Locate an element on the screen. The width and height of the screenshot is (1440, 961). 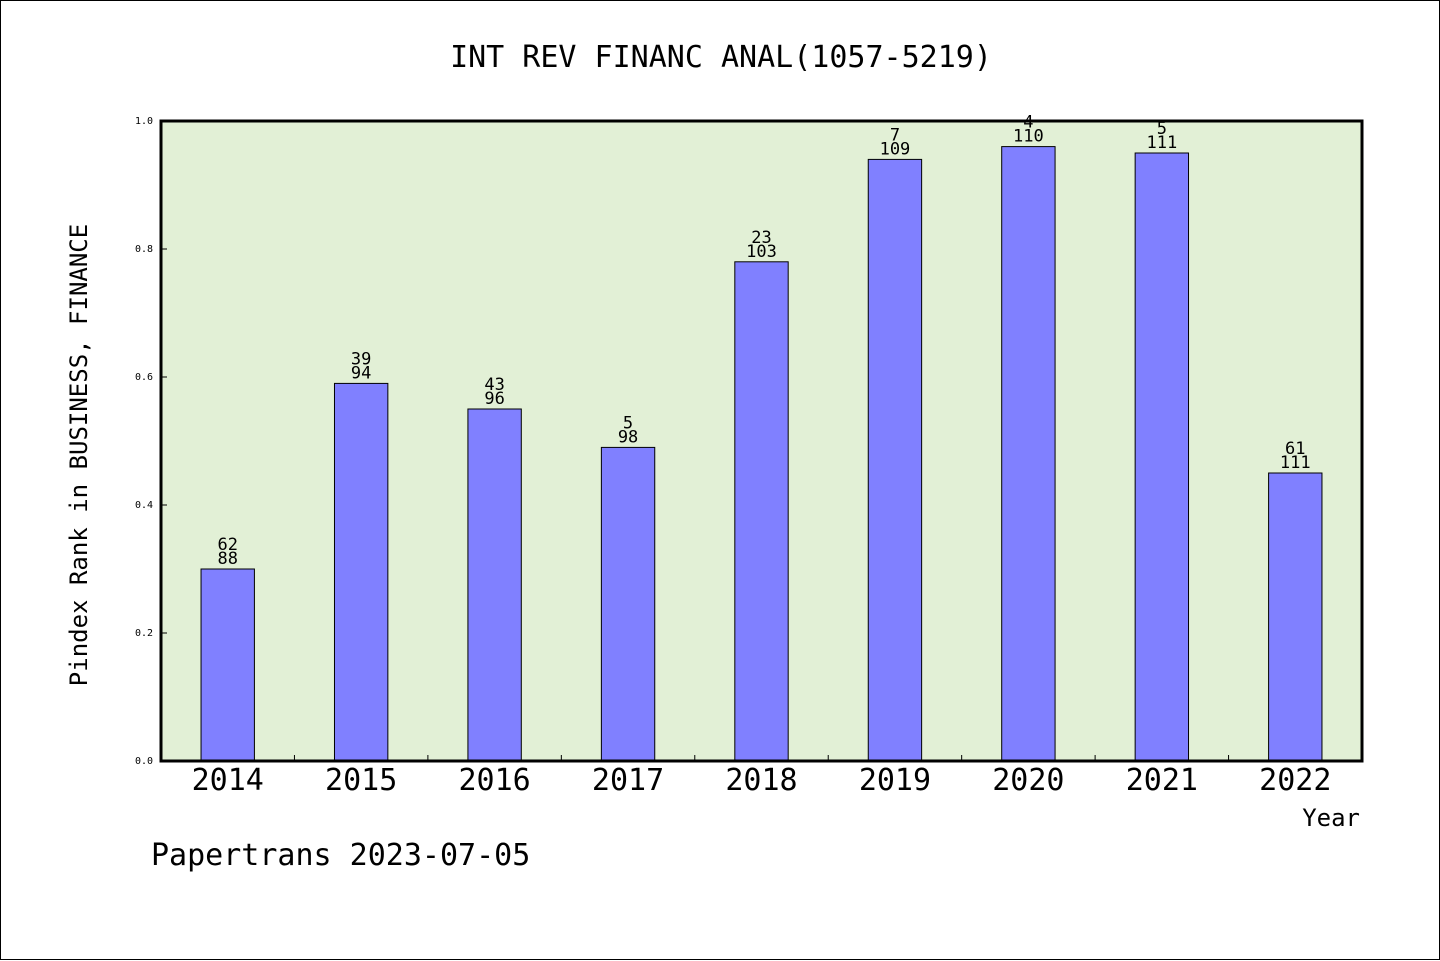
y-tick-label: 0.4 is located at coordinates (144, 505).